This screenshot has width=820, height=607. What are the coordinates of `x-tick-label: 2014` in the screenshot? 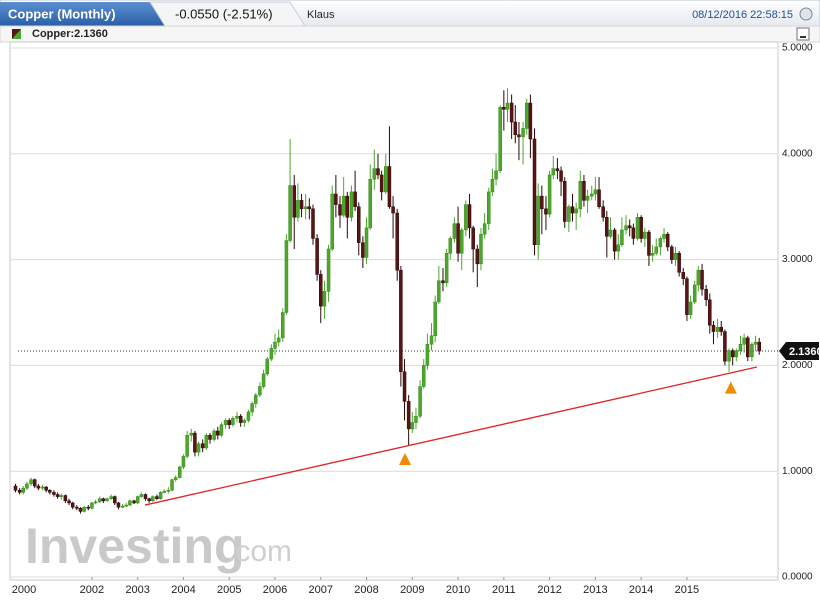 It's located at (641, 590).